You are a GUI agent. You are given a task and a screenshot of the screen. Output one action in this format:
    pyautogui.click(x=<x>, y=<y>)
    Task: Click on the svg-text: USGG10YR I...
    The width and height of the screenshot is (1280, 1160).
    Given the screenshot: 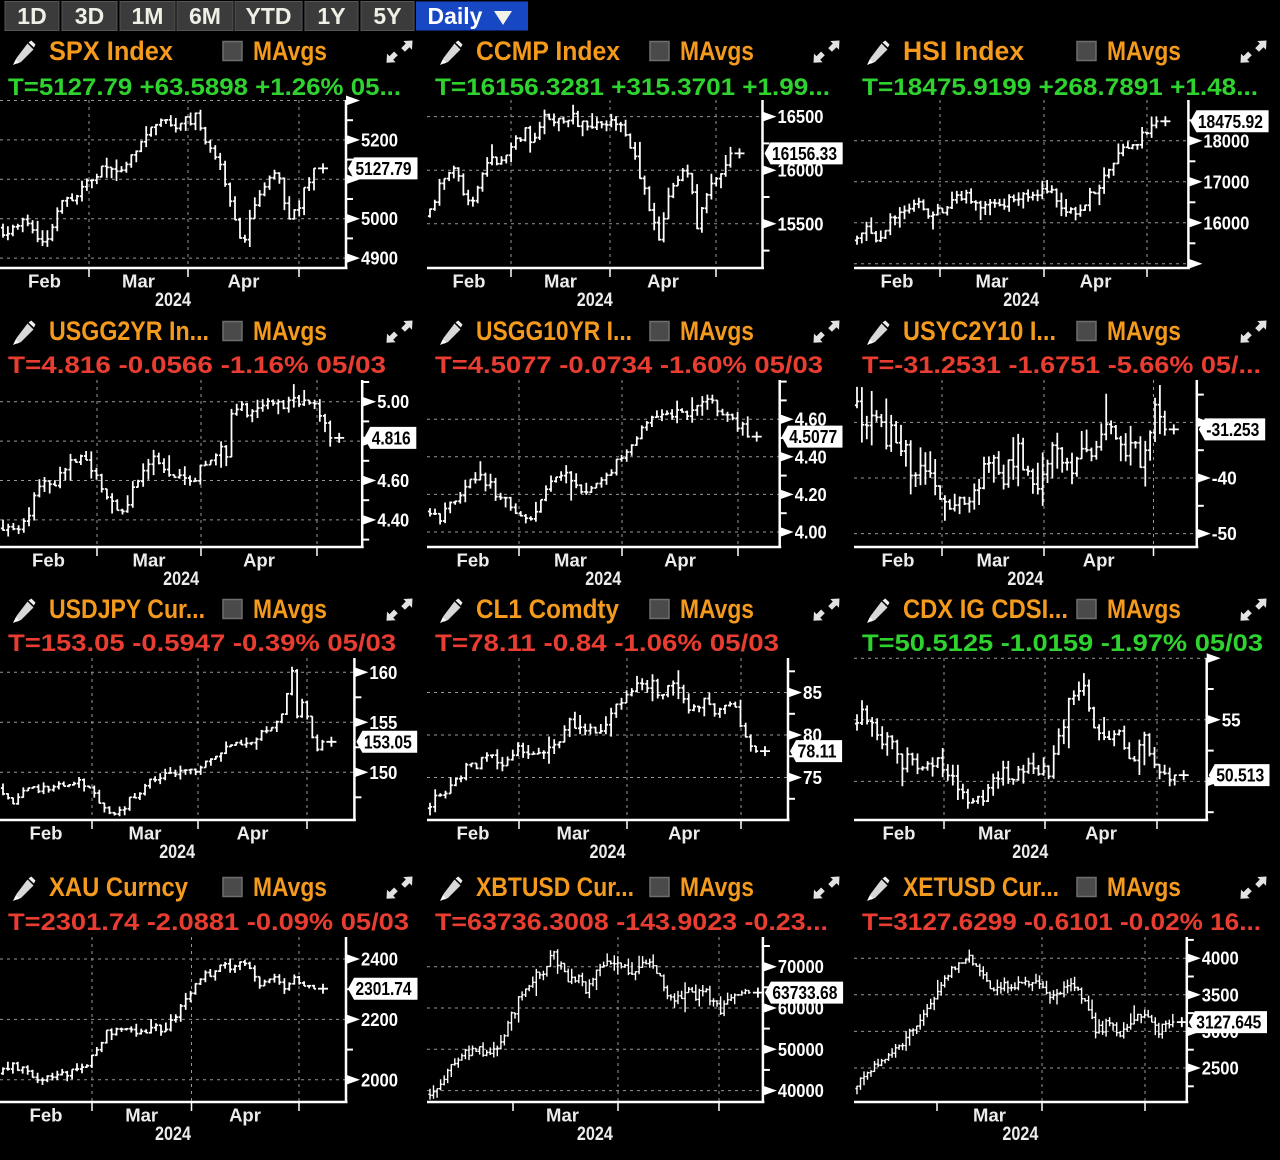 What is the action you would take?
    pyautogui.click(x=554, y=331)
    